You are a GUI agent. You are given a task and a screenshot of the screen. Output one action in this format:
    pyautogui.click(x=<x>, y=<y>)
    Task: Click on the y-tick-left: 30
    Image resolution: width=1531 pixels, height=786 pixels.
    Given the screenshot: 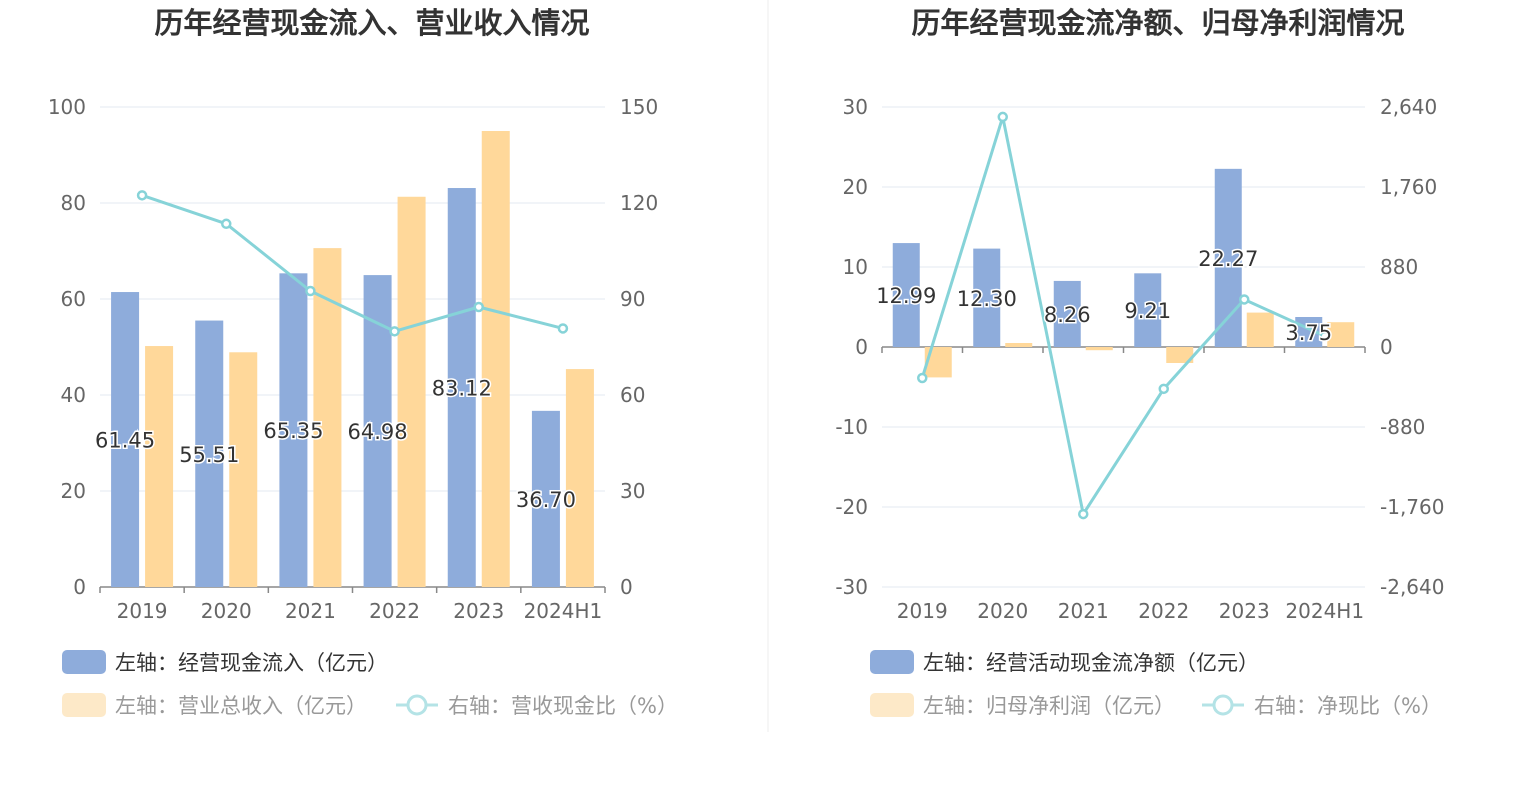 What is the action you would take?
    pyautogui.click(x=855, y=107)
    